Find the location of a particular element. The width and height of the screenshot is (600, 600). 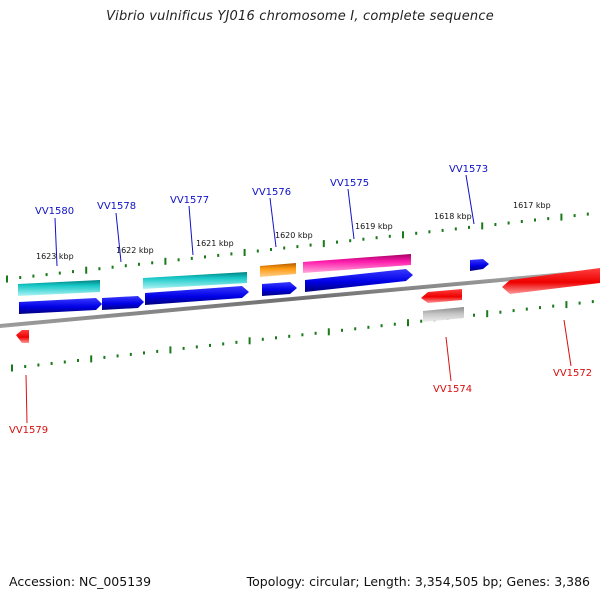

gene-vv1577-arrow is located at coordinates (197, 295).